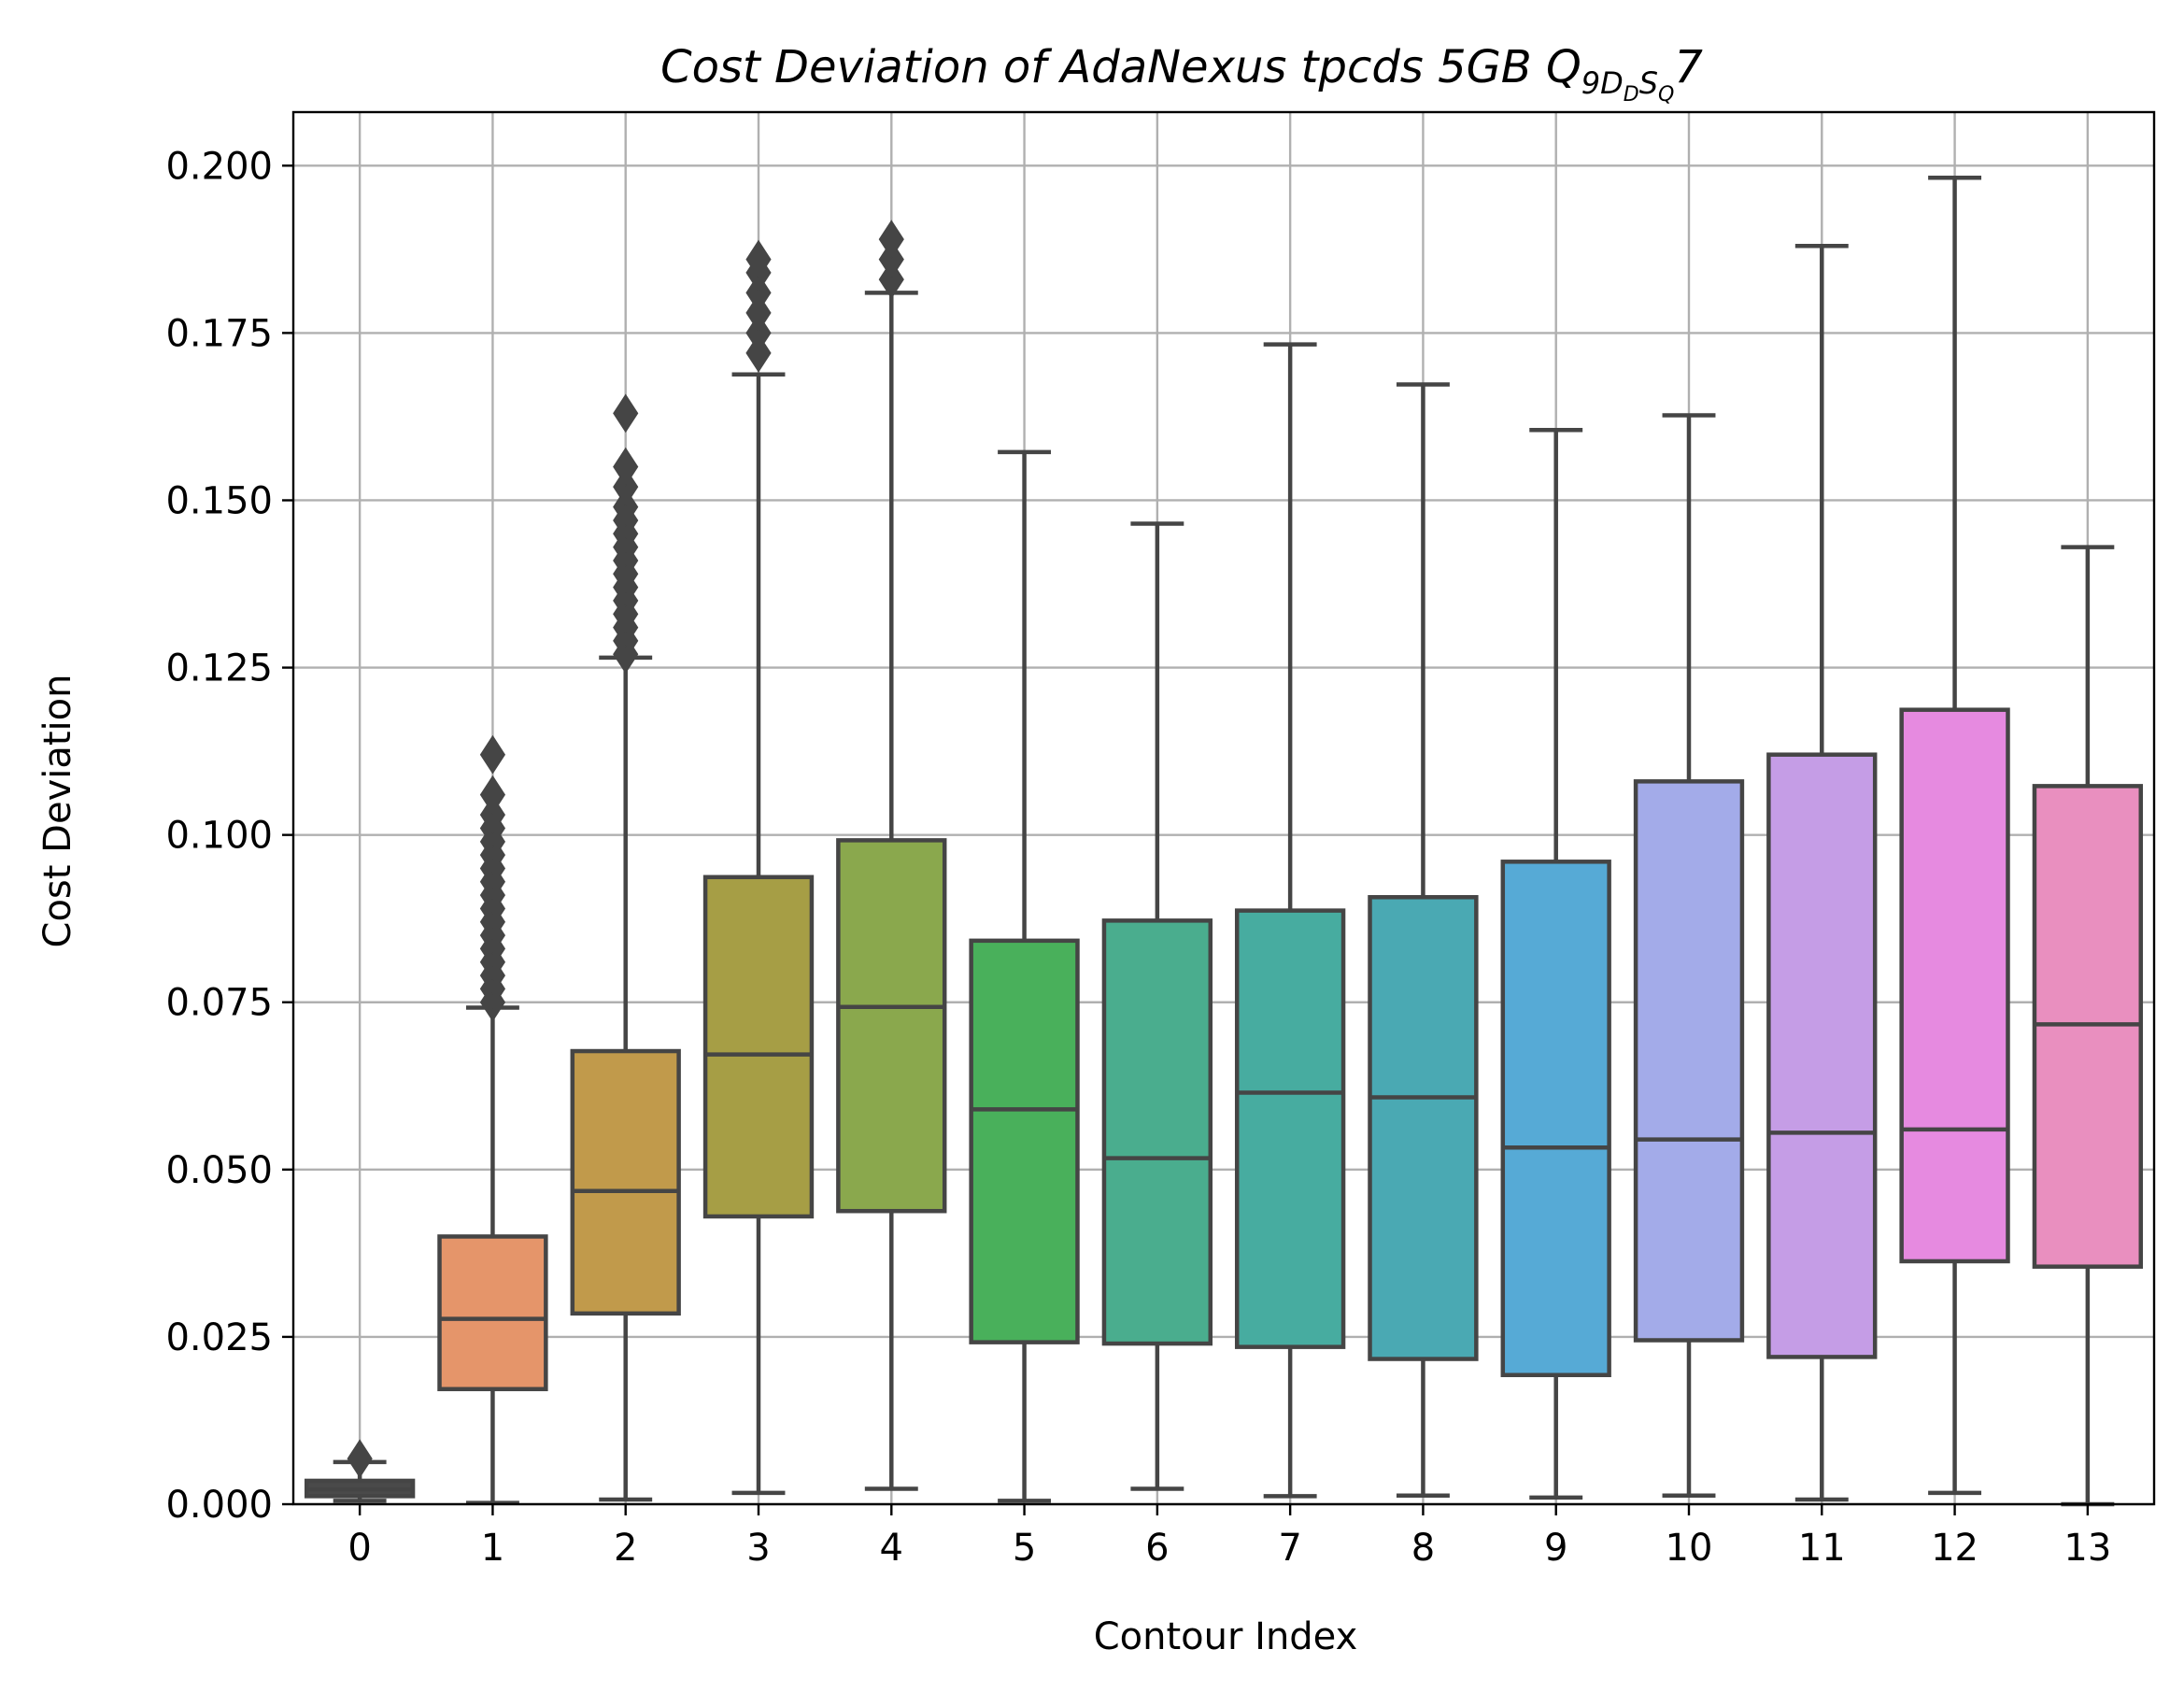  I want to click on x-tick-label-5: 5, so click(1024, 1548).